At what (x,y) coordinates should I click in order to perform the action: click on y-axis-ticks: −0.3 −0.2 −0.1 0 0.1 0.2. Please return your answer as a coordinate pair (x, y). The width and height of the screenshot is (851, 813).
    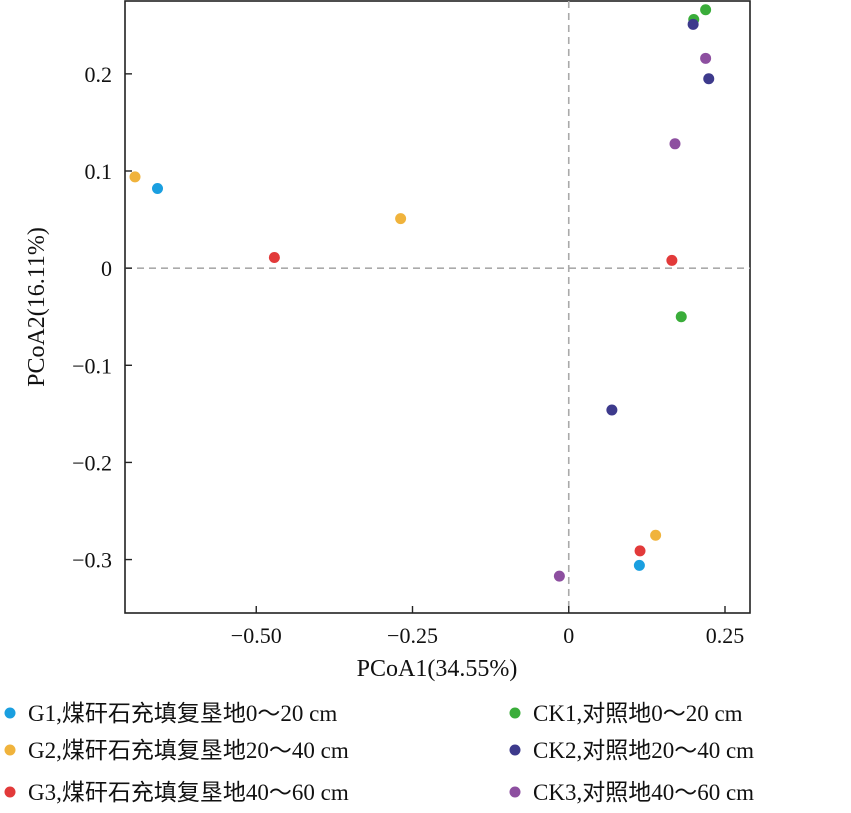
    Looking at the image, I should click on (102, 317).